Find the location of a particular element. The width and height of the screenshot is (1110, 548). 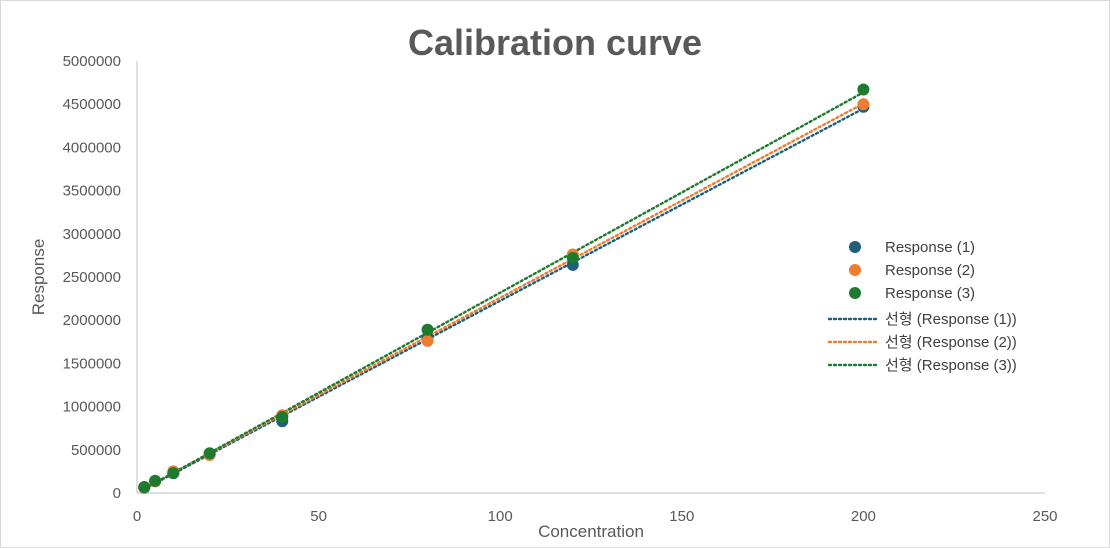

legend-label: 선형 (Response (1)) is located at coordinates (951, 319).